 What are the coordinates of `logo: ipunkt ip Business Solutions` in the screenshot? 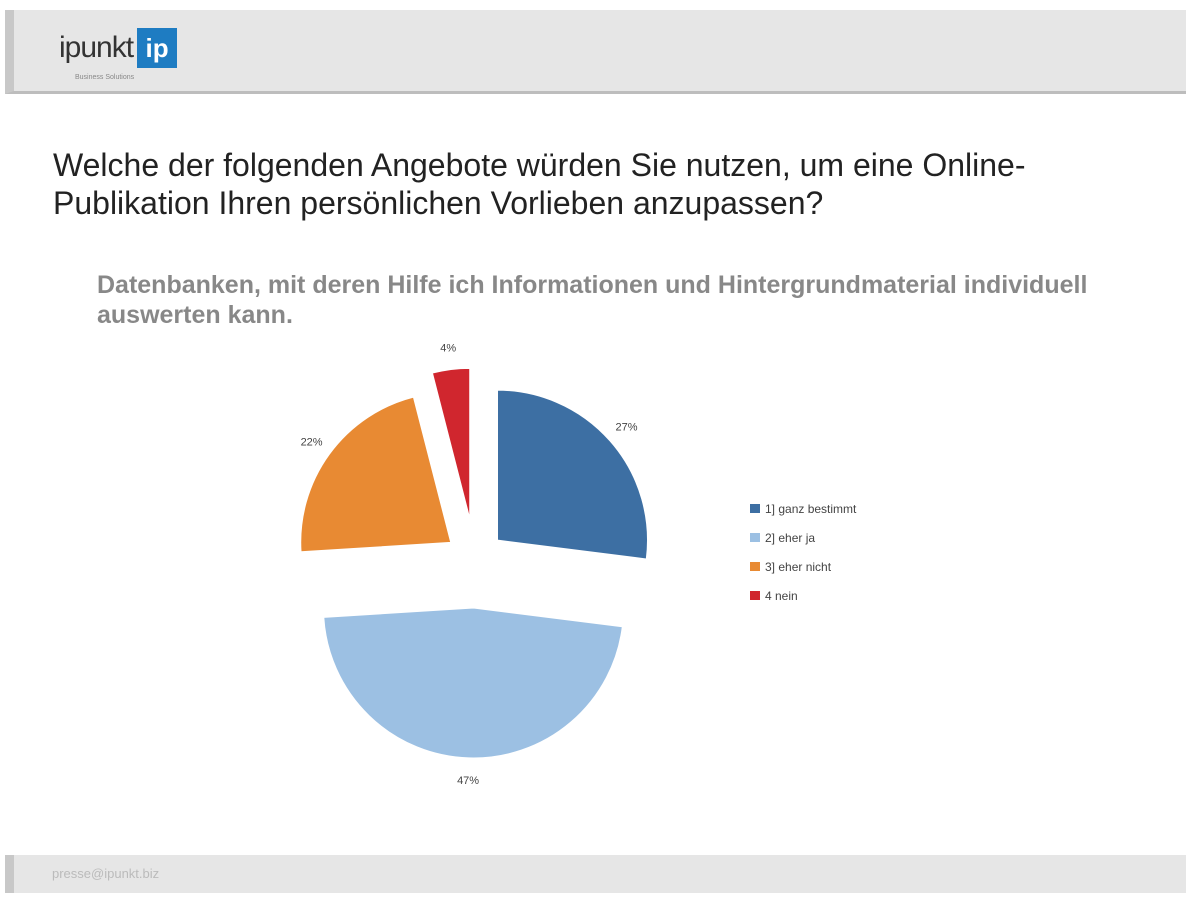 It's located at (118, 54).